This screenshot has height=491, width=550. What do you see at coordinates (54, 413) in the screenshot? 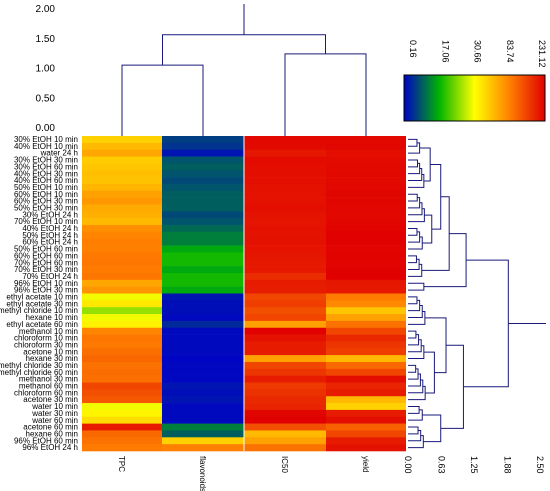
I see `row-label: water 30 min` at bounding box center [54, 413].